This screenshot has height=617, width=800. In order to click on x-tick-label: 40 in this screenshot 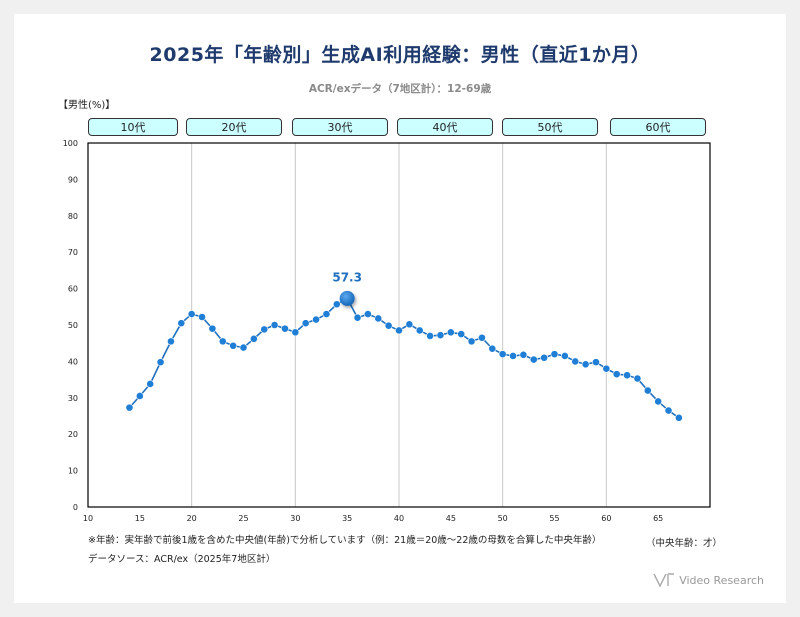, I will do `click(399, 518)`.